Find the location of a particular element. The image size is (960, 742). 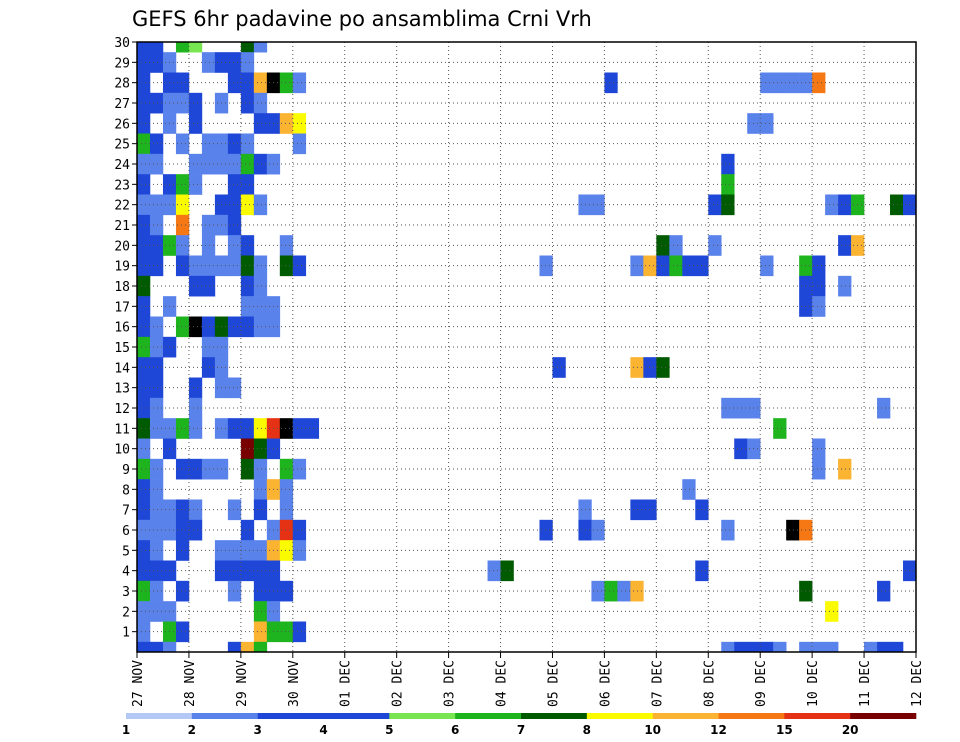

colorbar-label: 2 is located at coordinates (192, 730).